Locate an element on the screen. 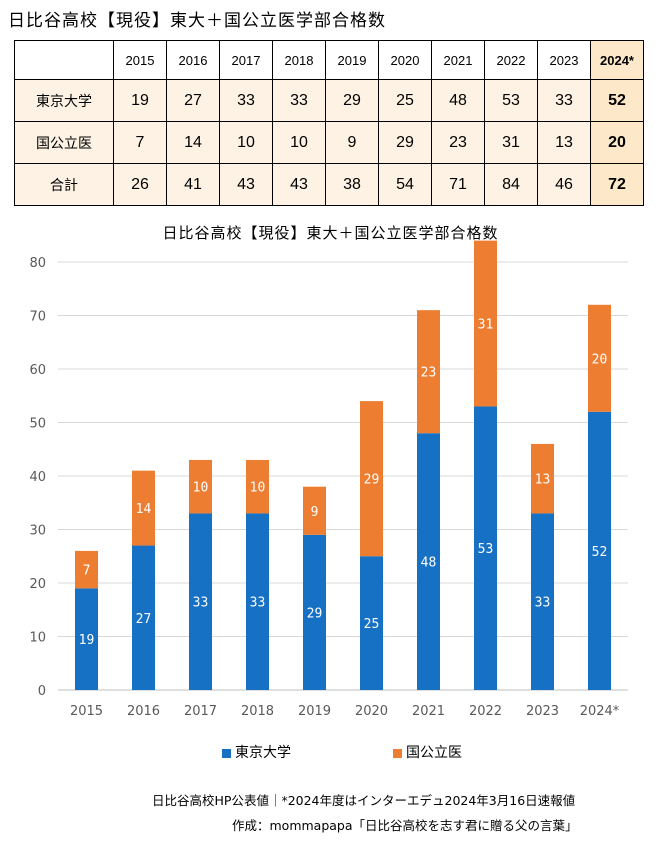 The image size is (661, 855). x-tick-label: 2020 is located at coordinates (371, 711).